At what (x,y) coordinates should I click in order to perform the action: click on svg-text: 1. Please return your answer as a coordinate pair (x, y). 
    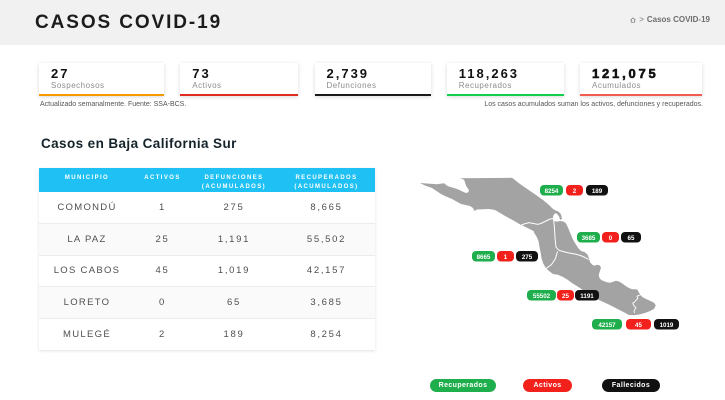
    Looking at the image, I should click on (506, 257).